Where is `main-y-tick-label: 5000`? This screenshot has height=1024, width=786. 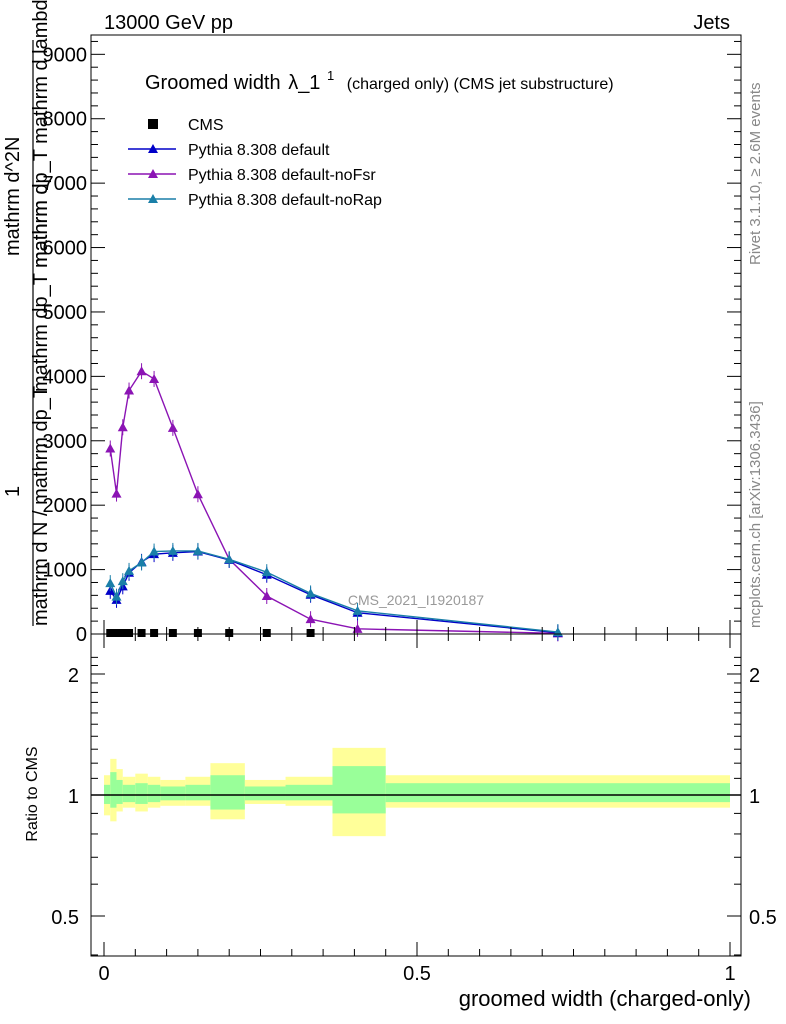 main-y-tick-label: 5000 is located at coordinates (65, 313).